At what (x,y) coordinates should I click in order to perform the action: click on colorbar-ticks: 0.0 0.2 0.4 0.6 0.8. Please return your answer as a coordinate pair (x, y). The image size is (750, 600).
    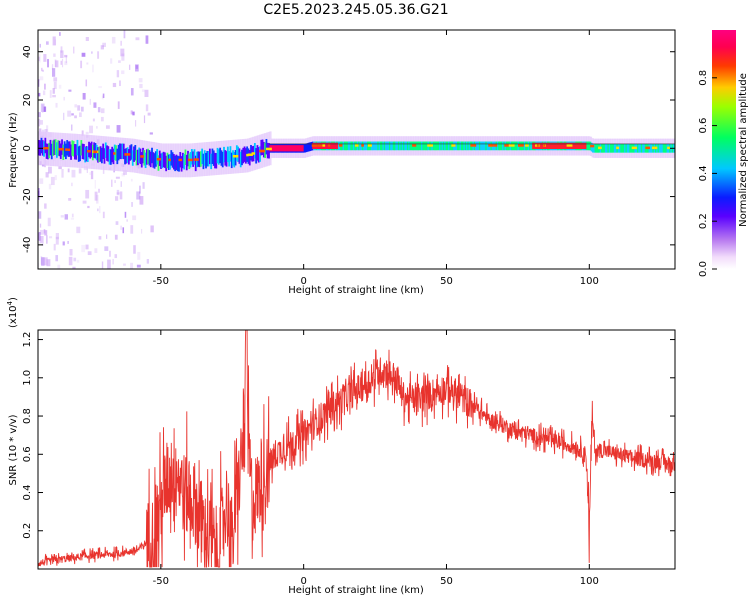
    Looking at the image, I should click on (707, 173).